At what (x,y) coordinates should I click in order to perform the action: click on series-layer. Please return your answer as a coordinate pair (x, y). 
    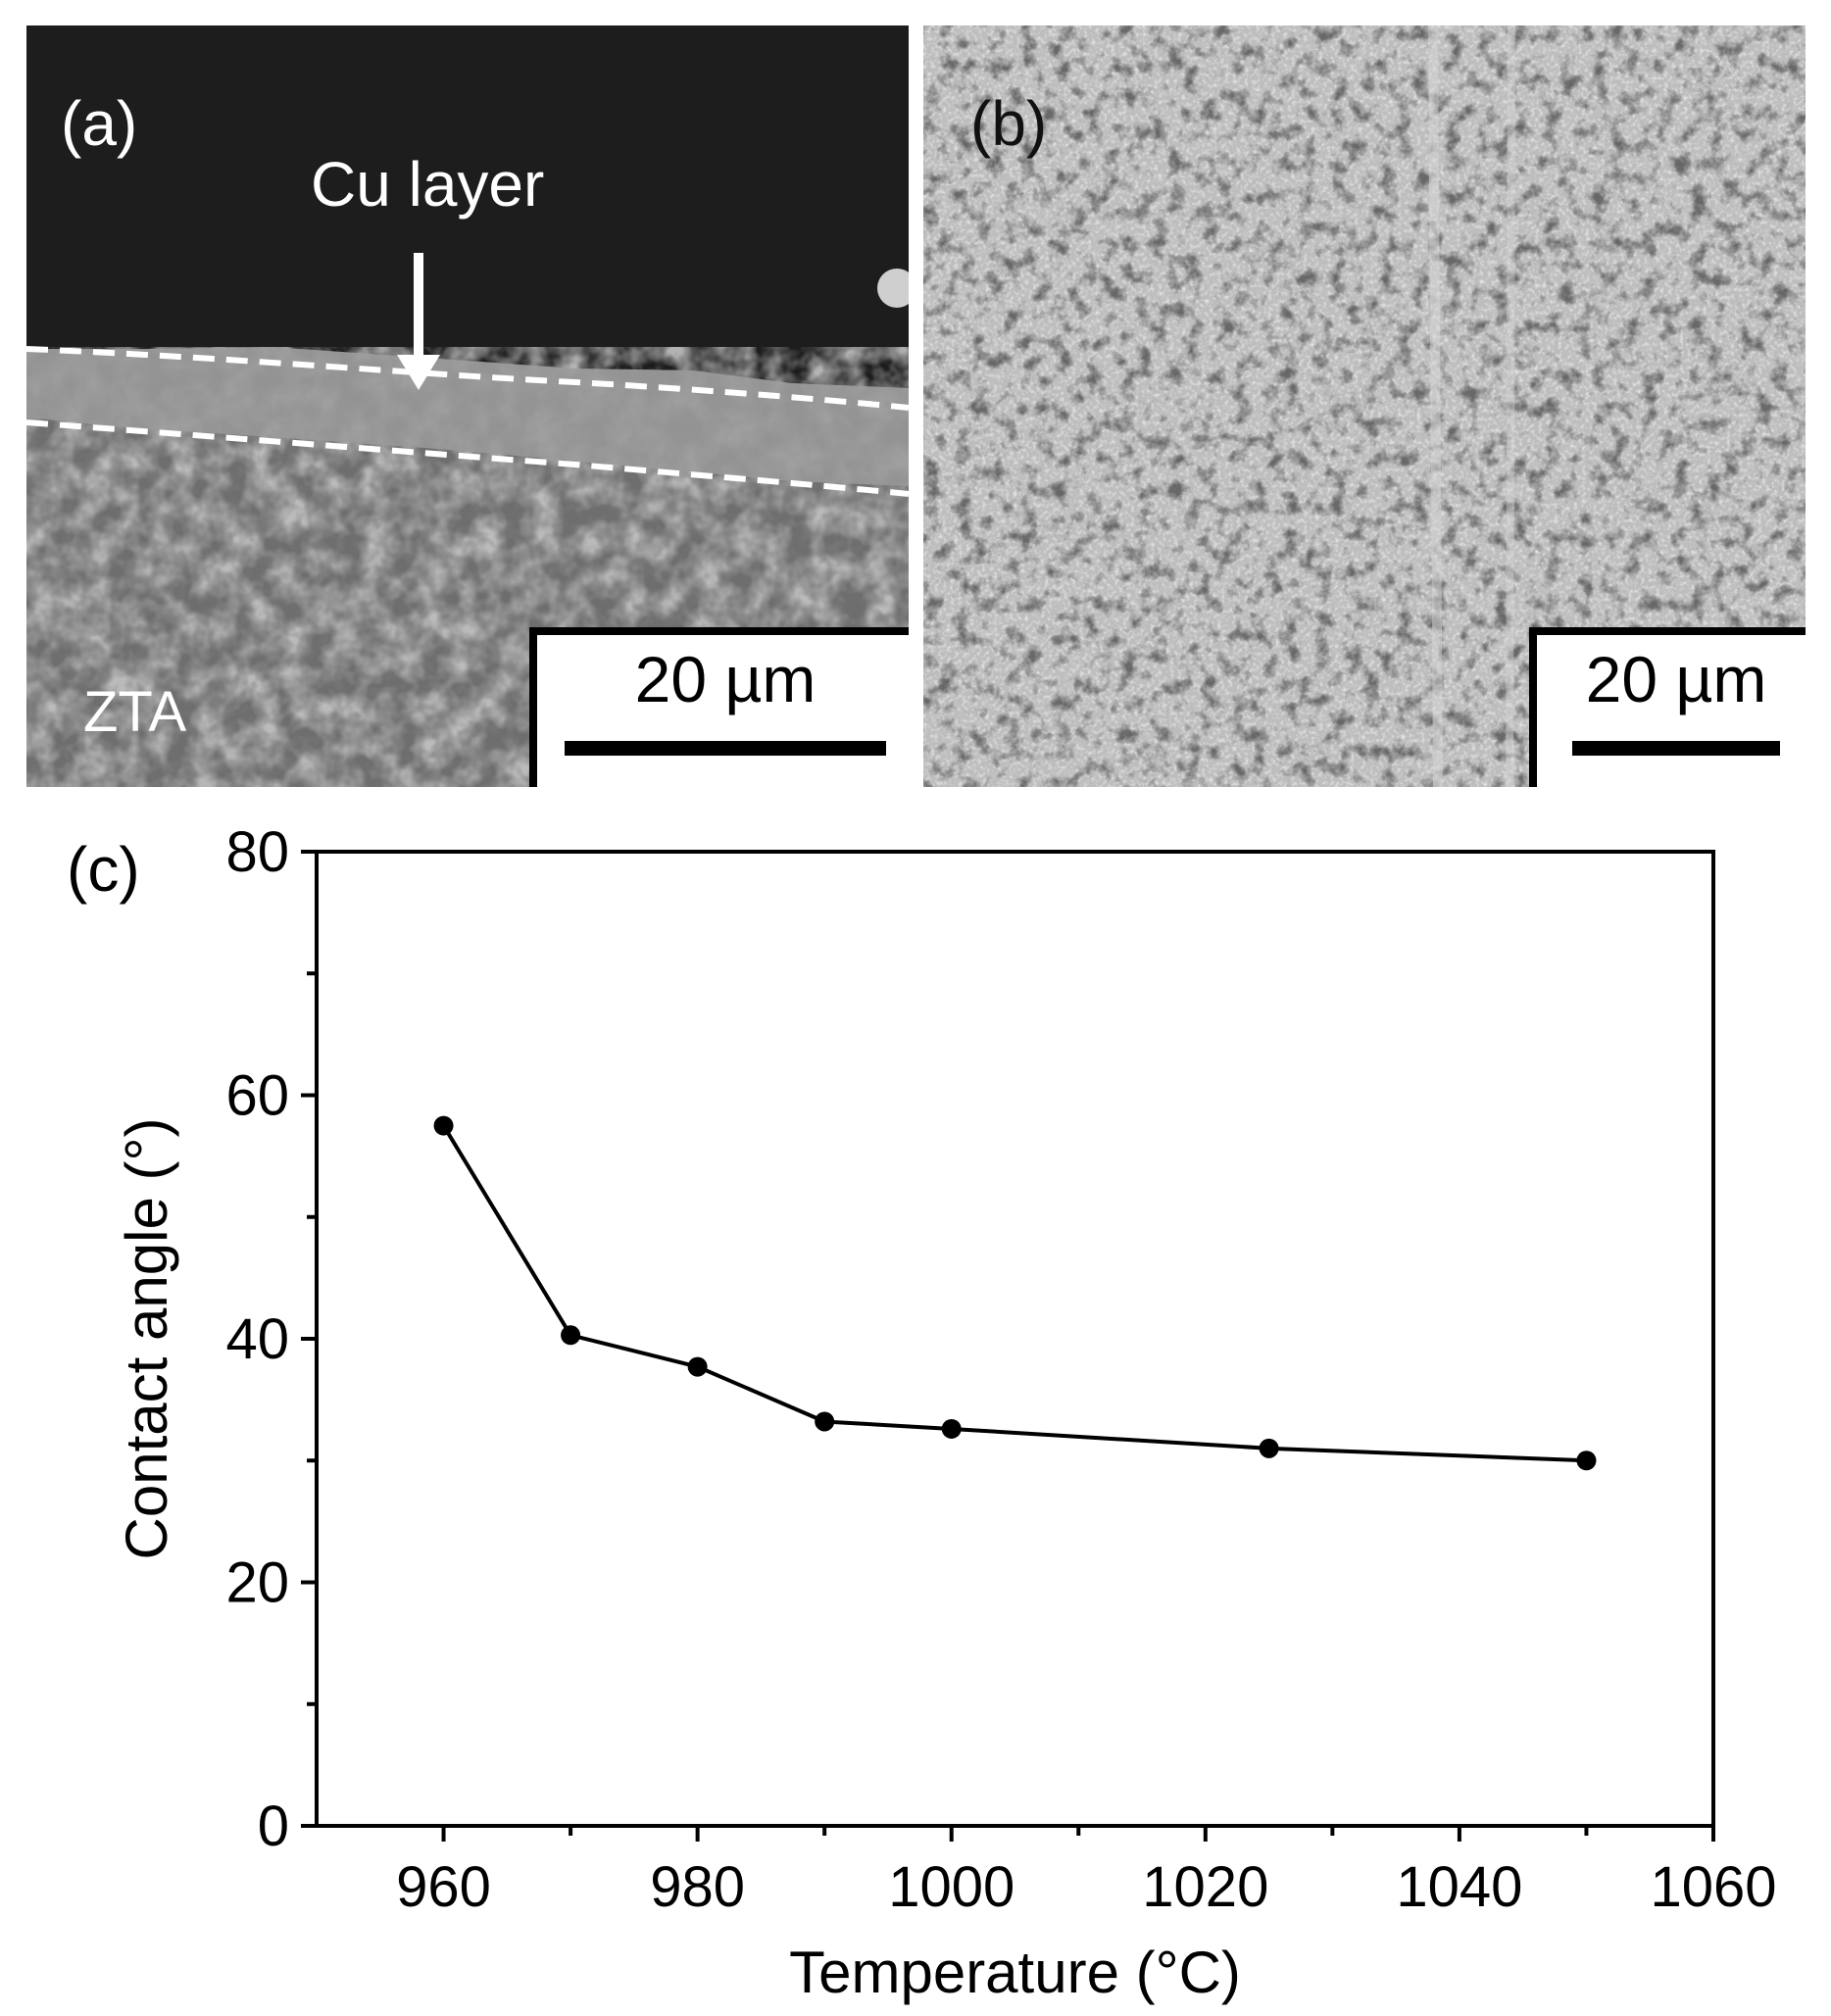
    Looking at the image, I should click on (1015, 1293).